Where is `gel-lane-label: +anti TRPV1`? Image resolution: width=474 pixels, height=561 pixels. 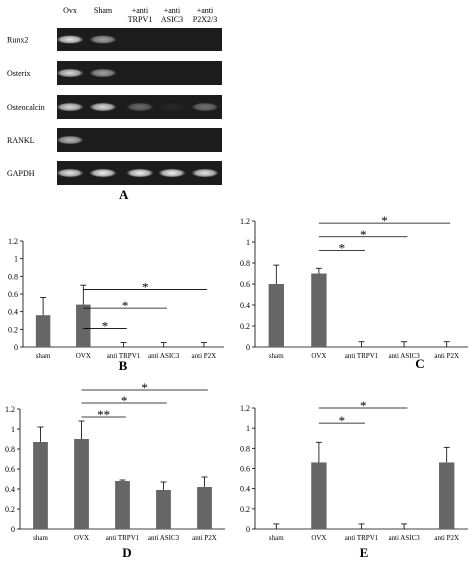
gel-lane-label: +anti TRPV1 is located at coordinates (140, 15).